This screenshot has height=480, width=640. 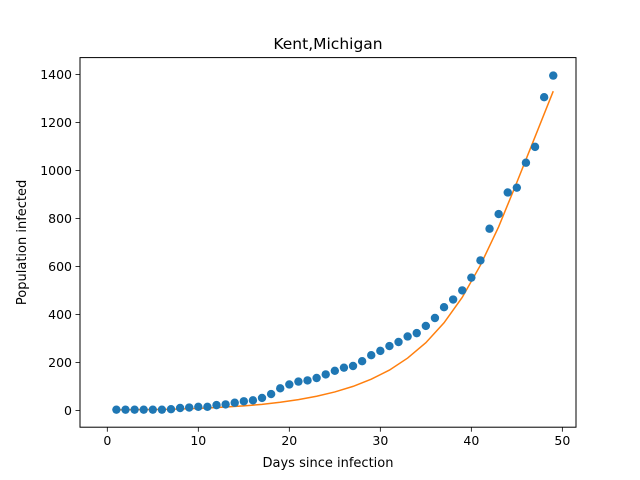 What do you see at coordinates (60, 218) in the screenshot?
I see `y-tick-label-4: 800` at bounding box center [60, 218].